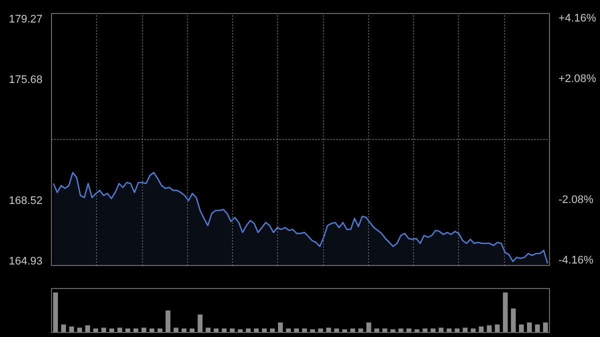 This screenshot has height=337, width=600. I want to click on y2-tick-label: -2.08%, so click(576, 200).